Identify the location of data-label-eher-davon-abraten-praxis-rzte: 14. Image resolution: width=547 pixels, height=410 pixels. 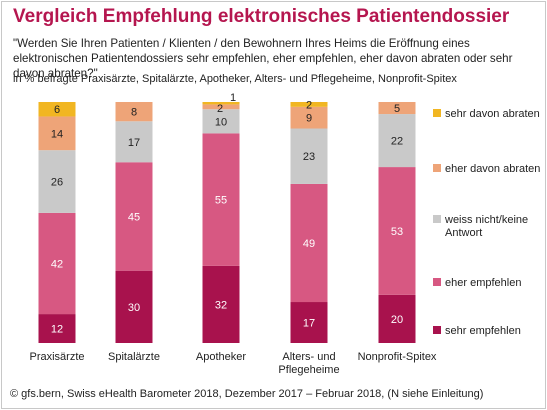
(57, 134).